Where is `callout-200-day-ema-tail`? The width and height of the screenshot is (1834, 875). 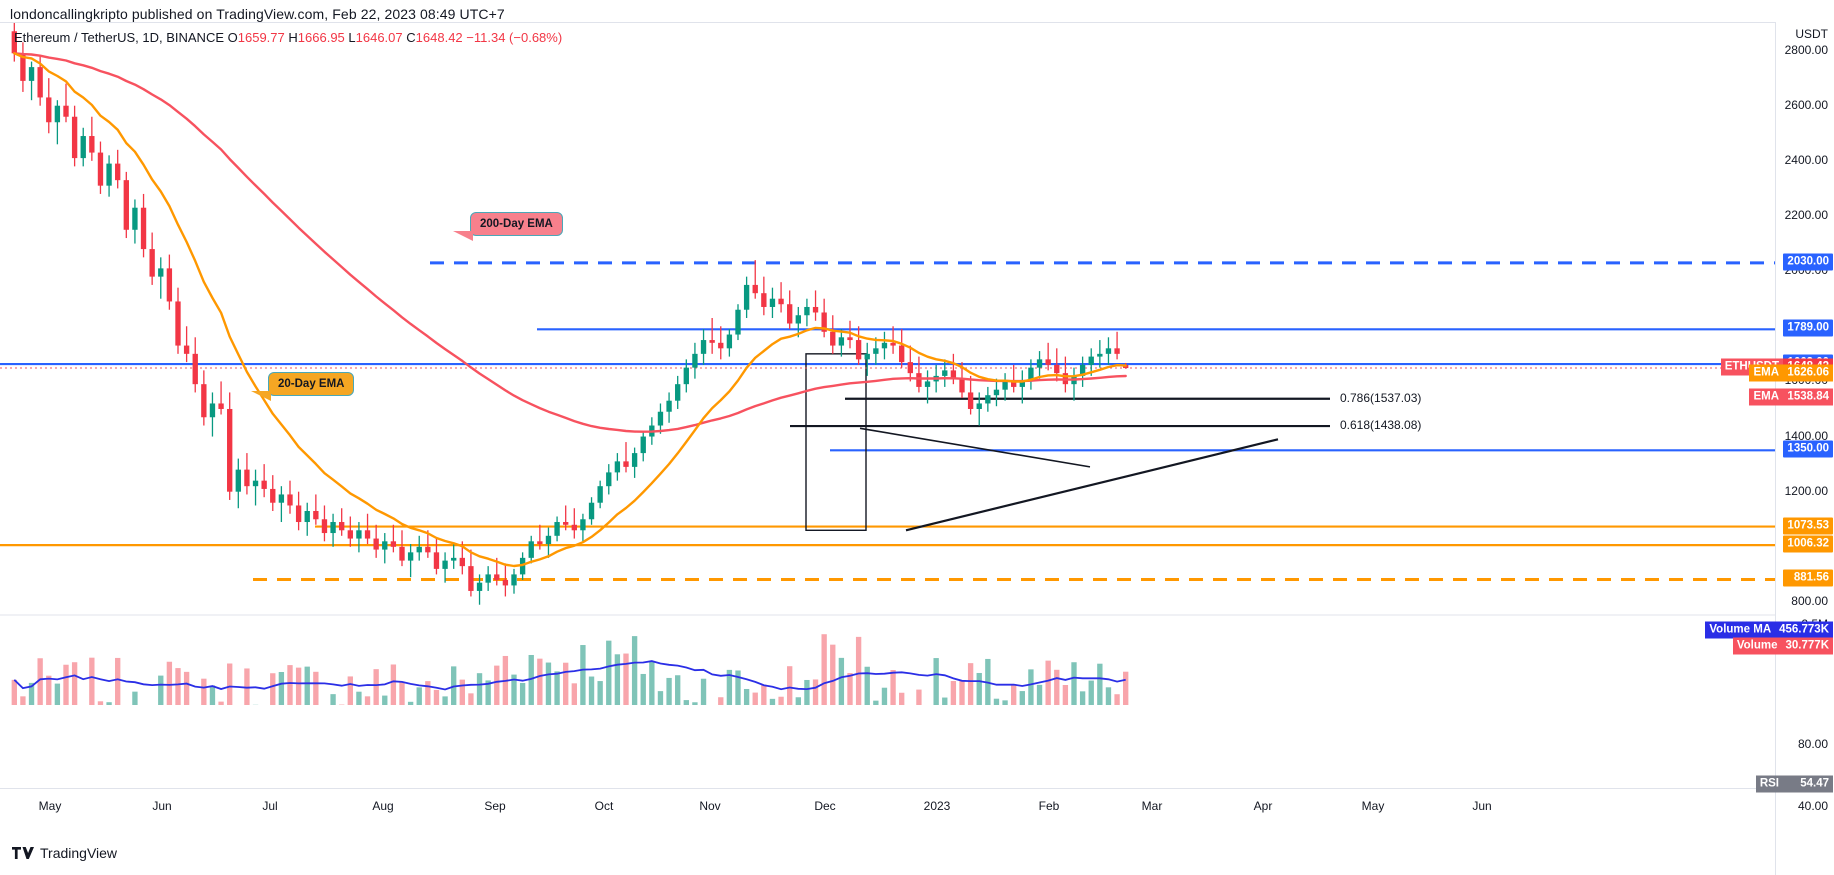 callout-200-day-ema-tail is located at coordinates (463, 236).